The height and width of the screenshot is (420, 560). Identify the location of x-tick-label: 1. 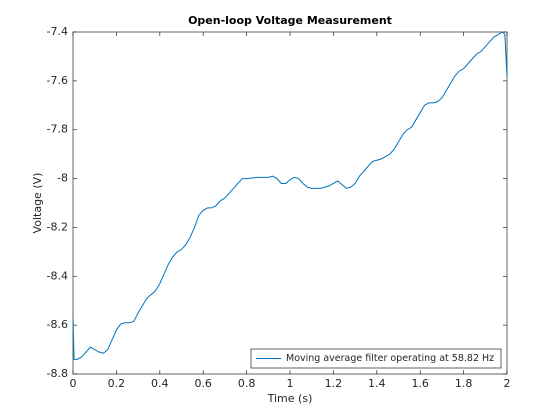
(290, 383).